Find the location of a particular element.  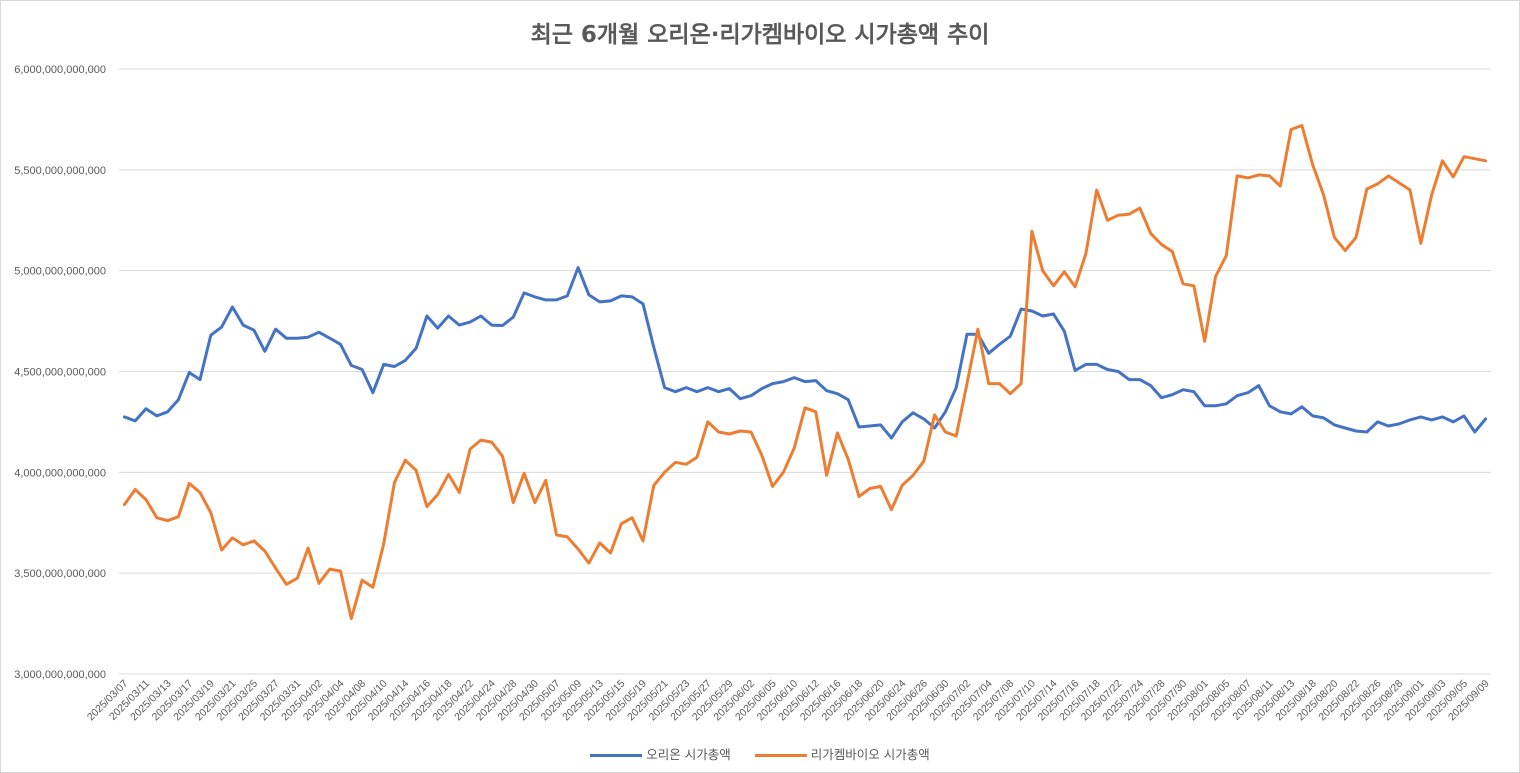

legend-label-ligachem: 리가켐바이오 시가총액 is located at coordinates (870, 754).